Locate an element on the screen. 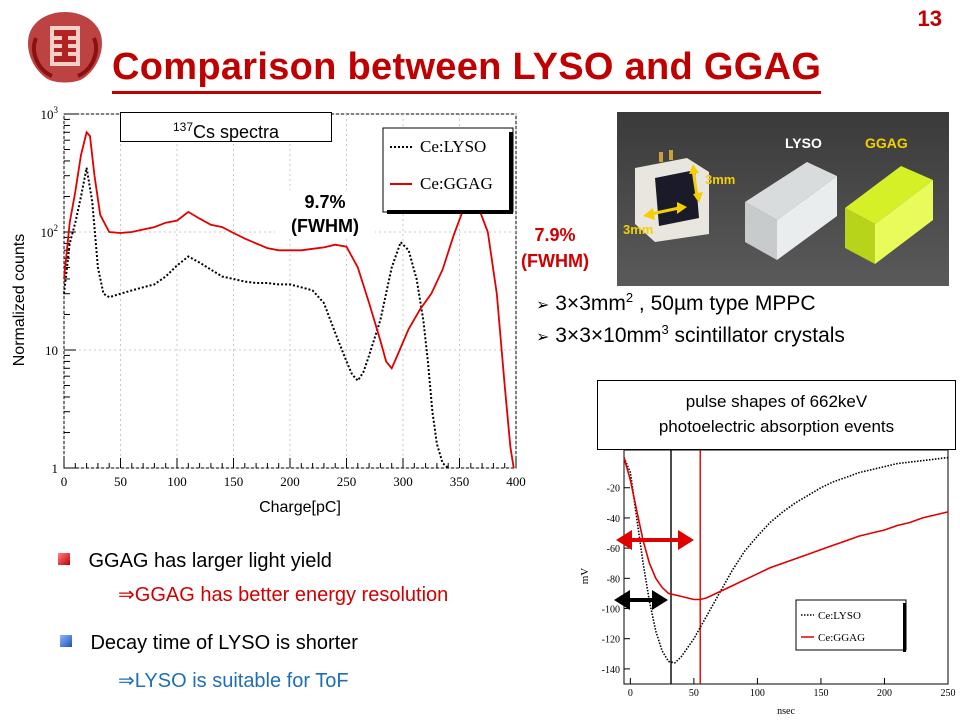  pulse-caption-line-1: pulse shapes of 662keV is located at coordinates (776, 401).